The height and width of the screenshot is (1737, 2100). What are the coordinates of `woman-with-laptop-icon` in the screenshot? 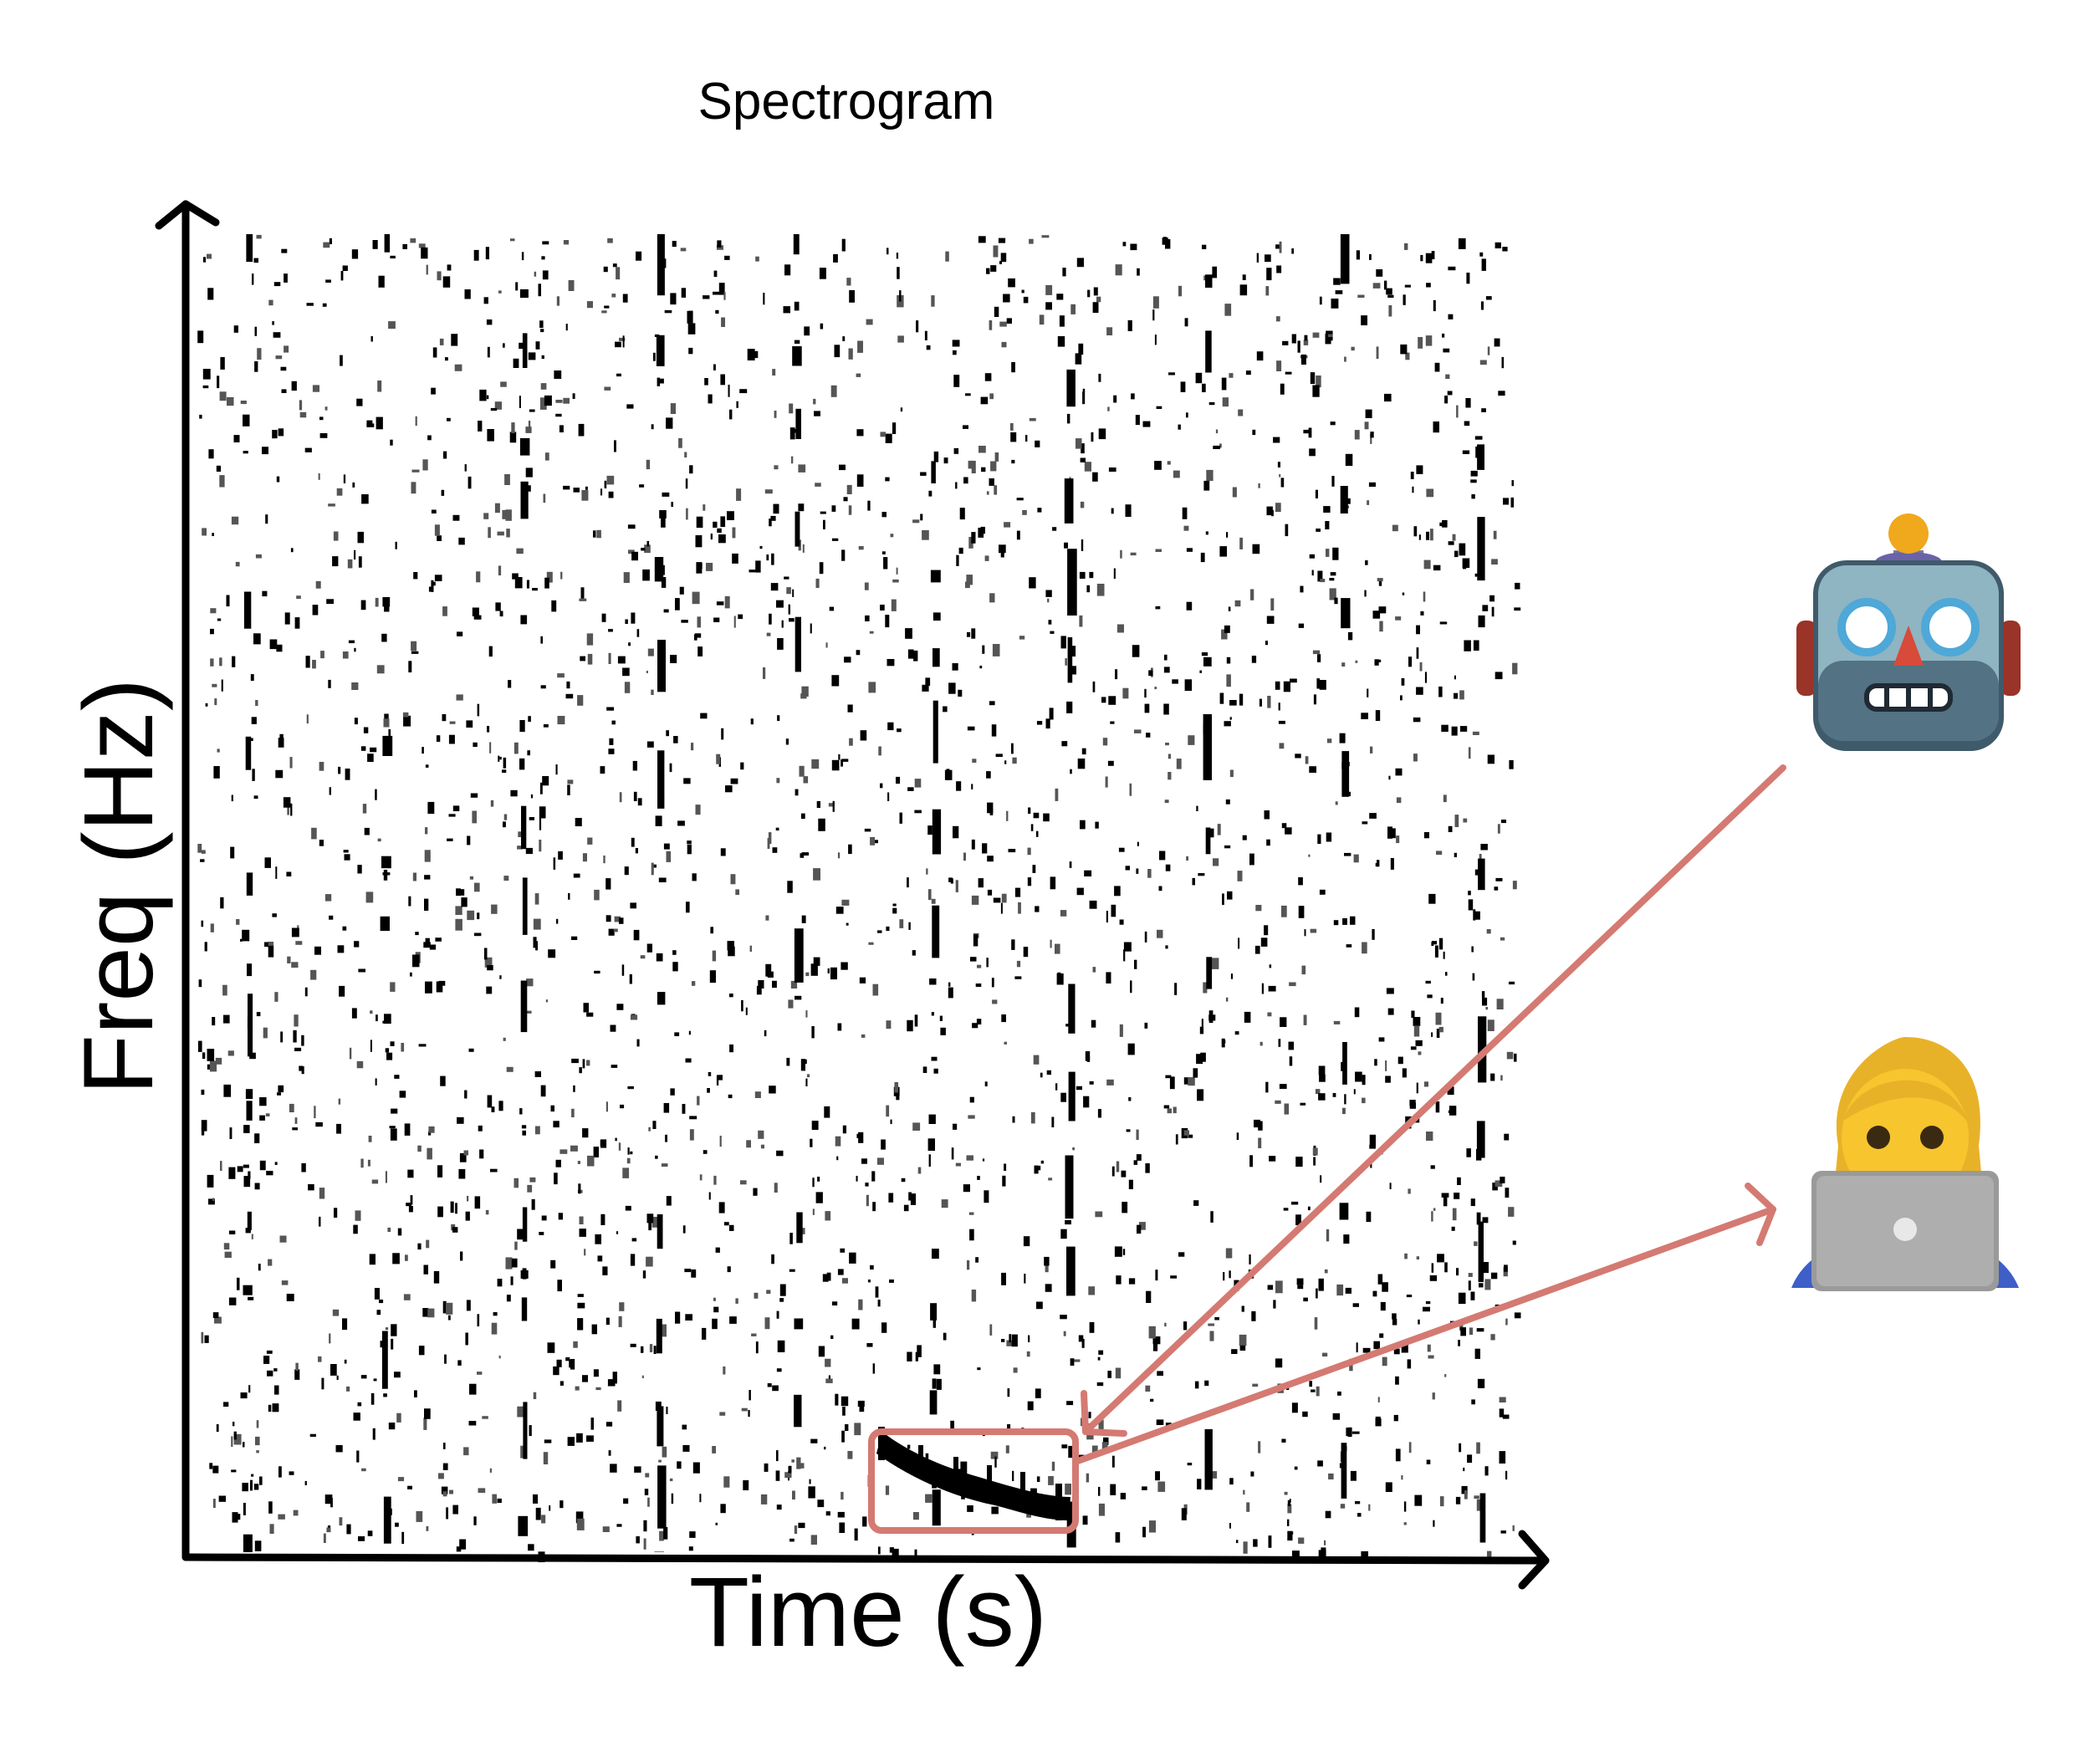 It's located at (1905, 1164).